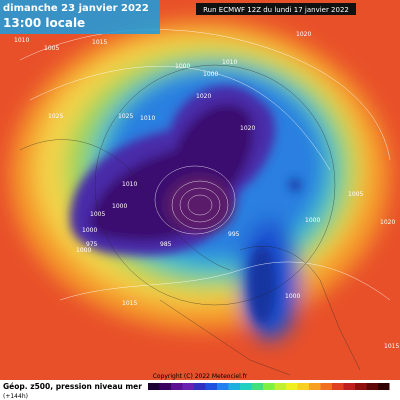 Image resolution: width=400 pixels, height=400 pixels. What do you see at coordinates (166, 244) in the screenshot?
I see `isobar-label: 985` at bounding box center [166, 244].